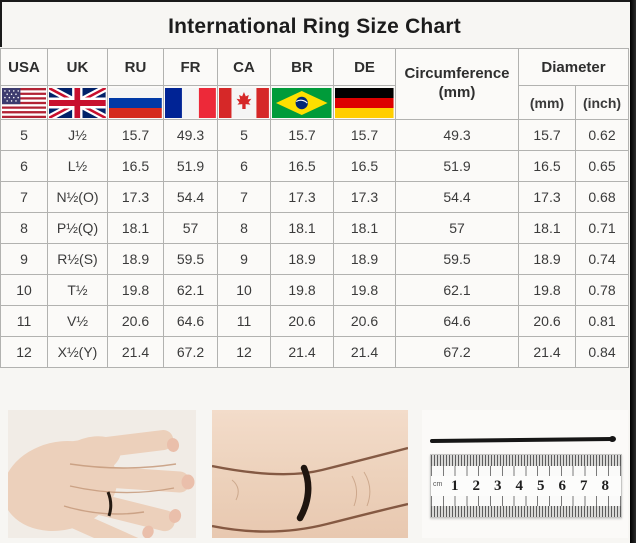 The image size is (636, 543). I want to click on ruler-bottom-ticks, so click(526, 511).